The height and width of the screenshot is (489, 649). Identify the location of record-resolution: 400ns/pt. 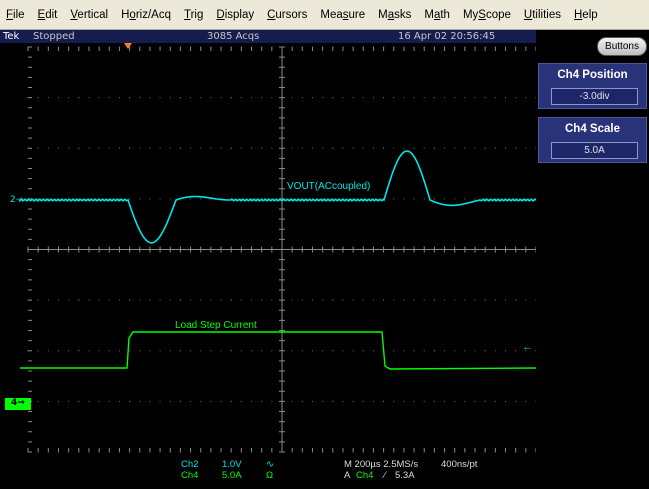
(459, 464).